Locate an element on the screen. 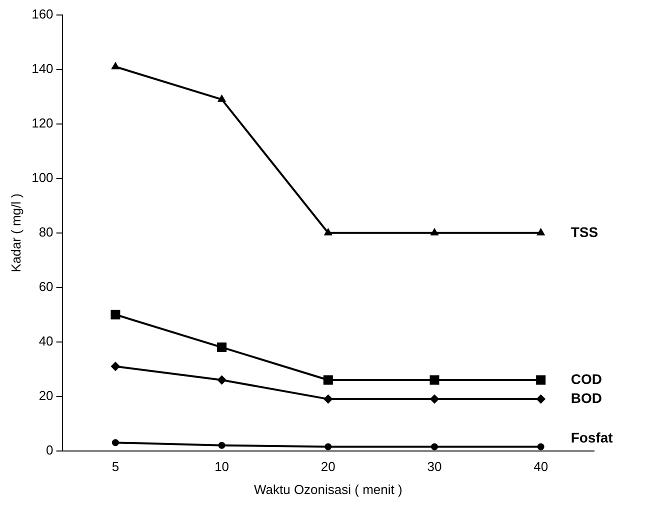  y-tick-label: 40 is located at coordinates (46, 340).